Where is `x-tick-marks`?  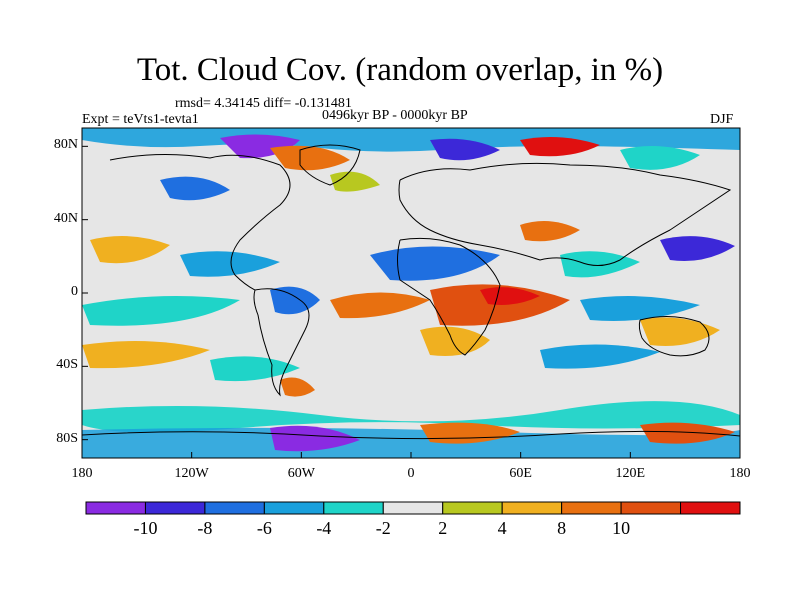
x-tick-marks is located at coordinates (411, 455).